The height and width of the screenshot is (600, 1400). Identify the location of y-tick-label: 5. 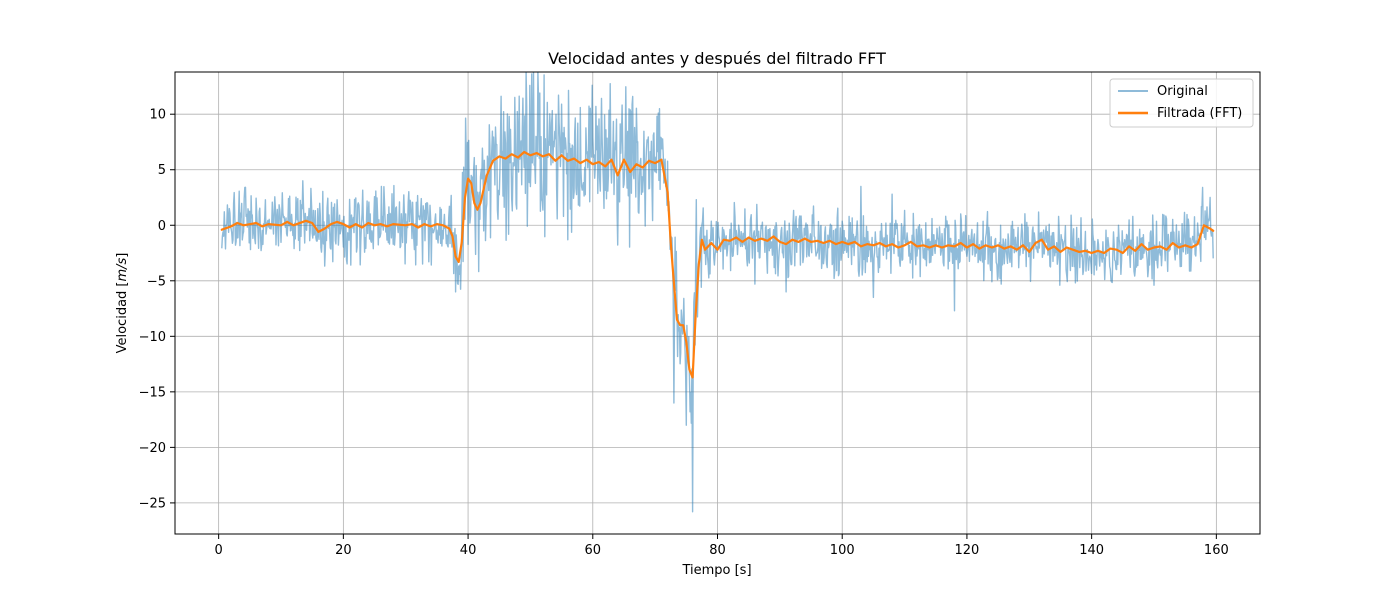
(162, 170).